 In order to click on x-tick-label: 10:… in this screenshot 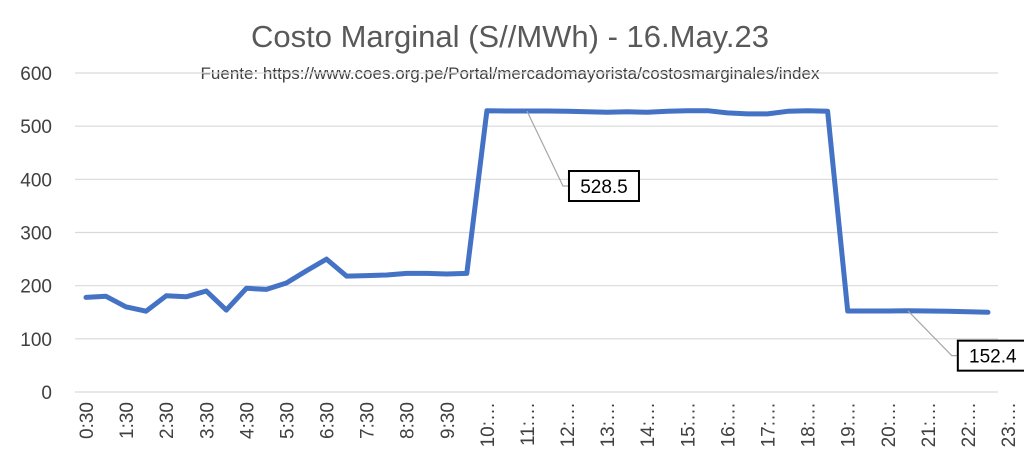, I will do `click(488, 424)`.